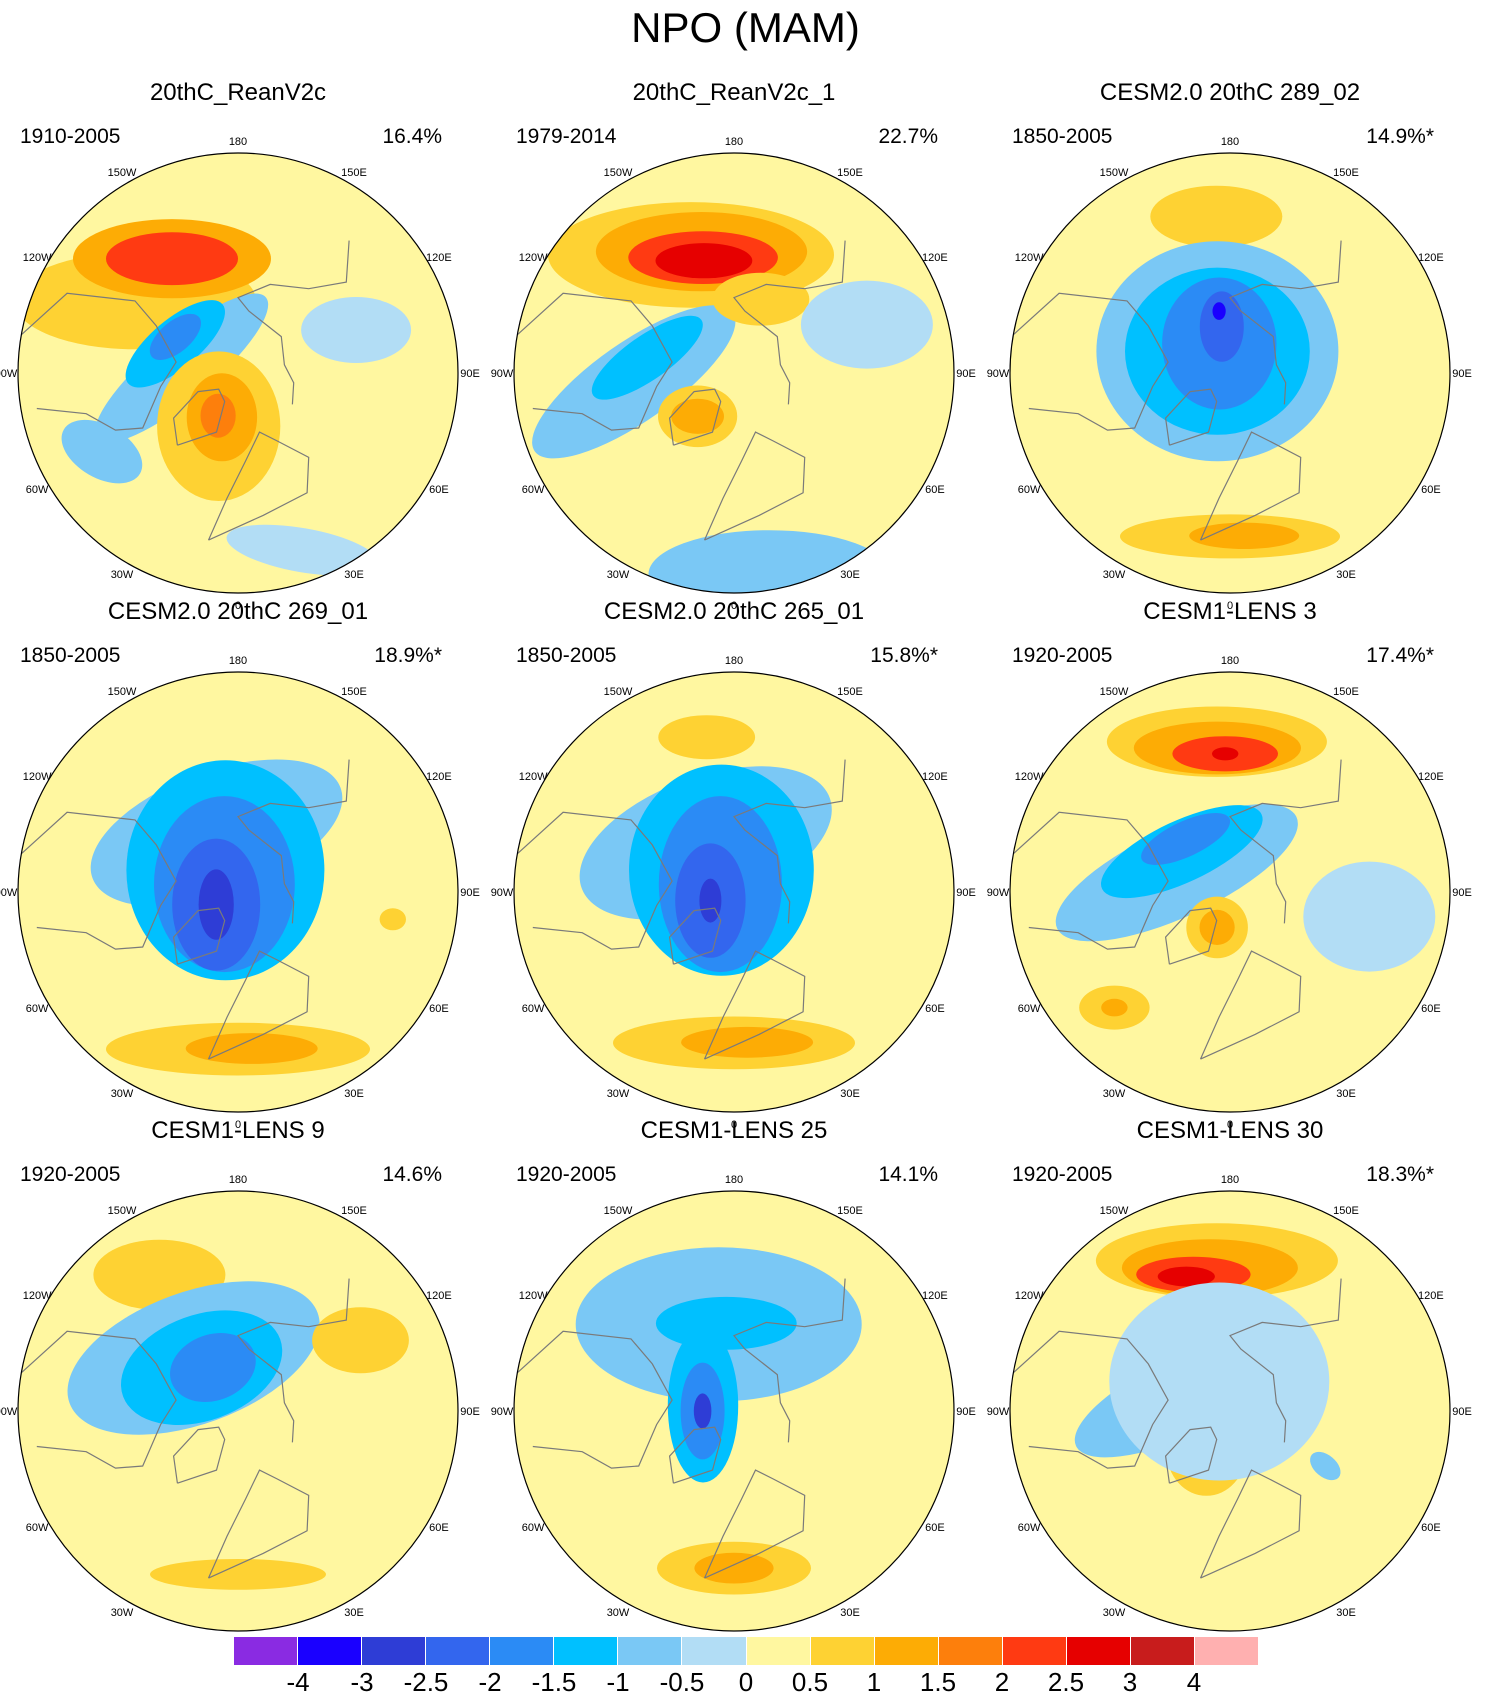  What do you see at coordinates (734, 92) in the screenshot?
I see `panel-title: 20thC_ReanV2c_1` at bounding box center [734, 92].